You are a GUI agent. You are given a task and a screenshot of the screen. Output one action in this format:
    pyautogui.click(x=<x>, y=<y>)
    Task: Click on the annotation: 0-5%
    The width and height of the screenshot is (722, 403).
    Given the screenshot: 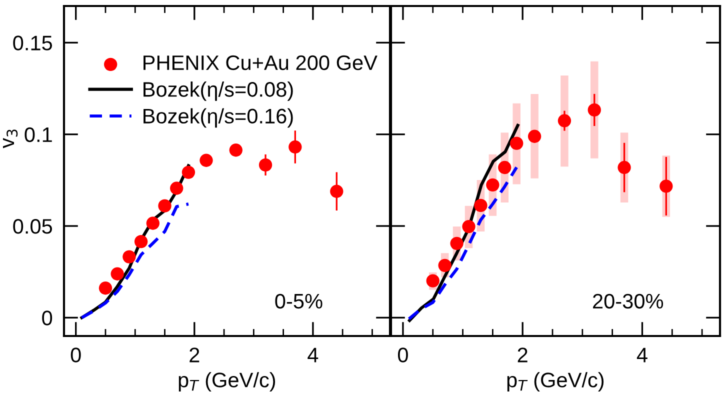 What is the action you would take?
    pyautogui.click(x=298, y=301)
    